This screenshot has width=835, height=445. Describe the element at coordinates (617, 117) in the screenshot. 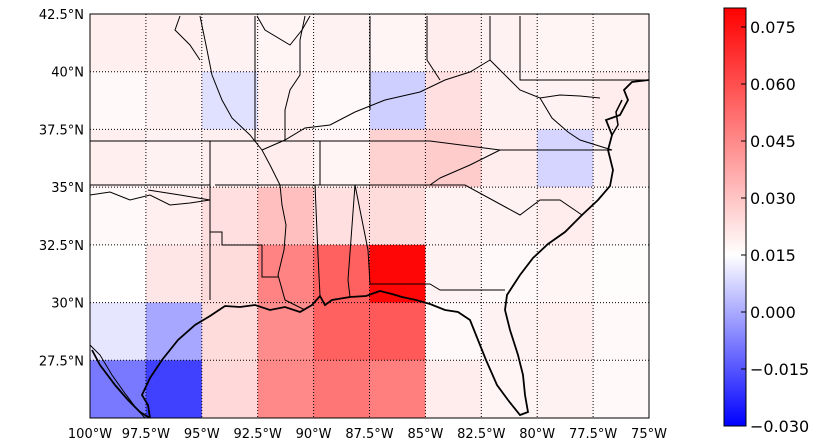

I see `chesapeake-bay` at that location.